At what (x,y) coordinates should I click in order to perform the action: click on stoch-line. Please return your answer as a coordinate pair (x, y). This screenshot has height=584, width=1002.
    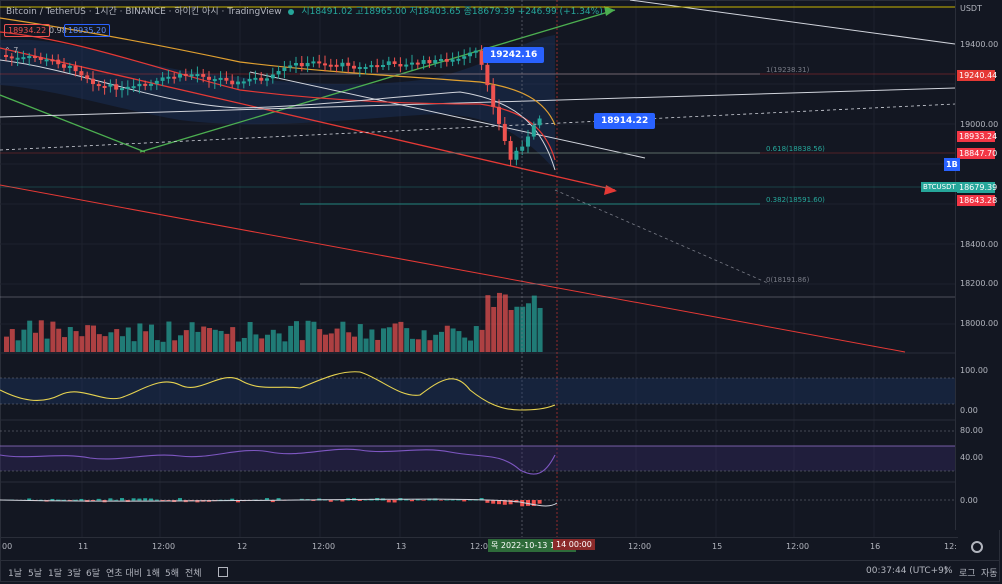
    Looking at the image, I should click on (278, 461).